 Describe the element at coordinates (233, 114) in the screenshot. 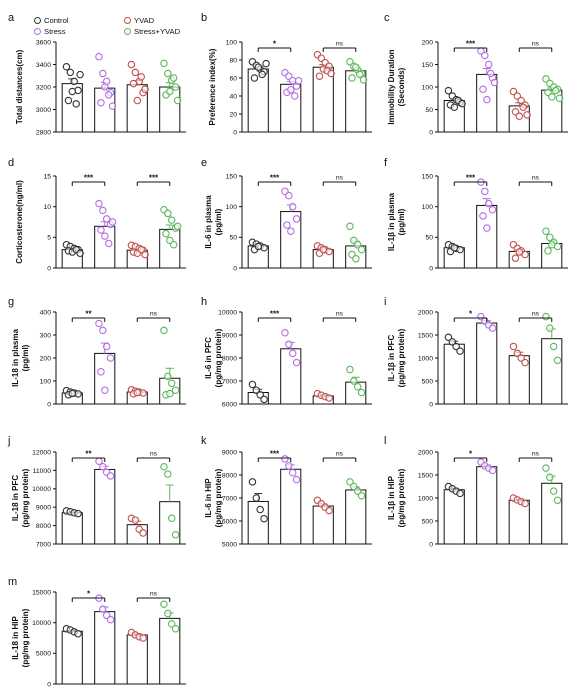

I see `y-tick-label: 20` at that location.